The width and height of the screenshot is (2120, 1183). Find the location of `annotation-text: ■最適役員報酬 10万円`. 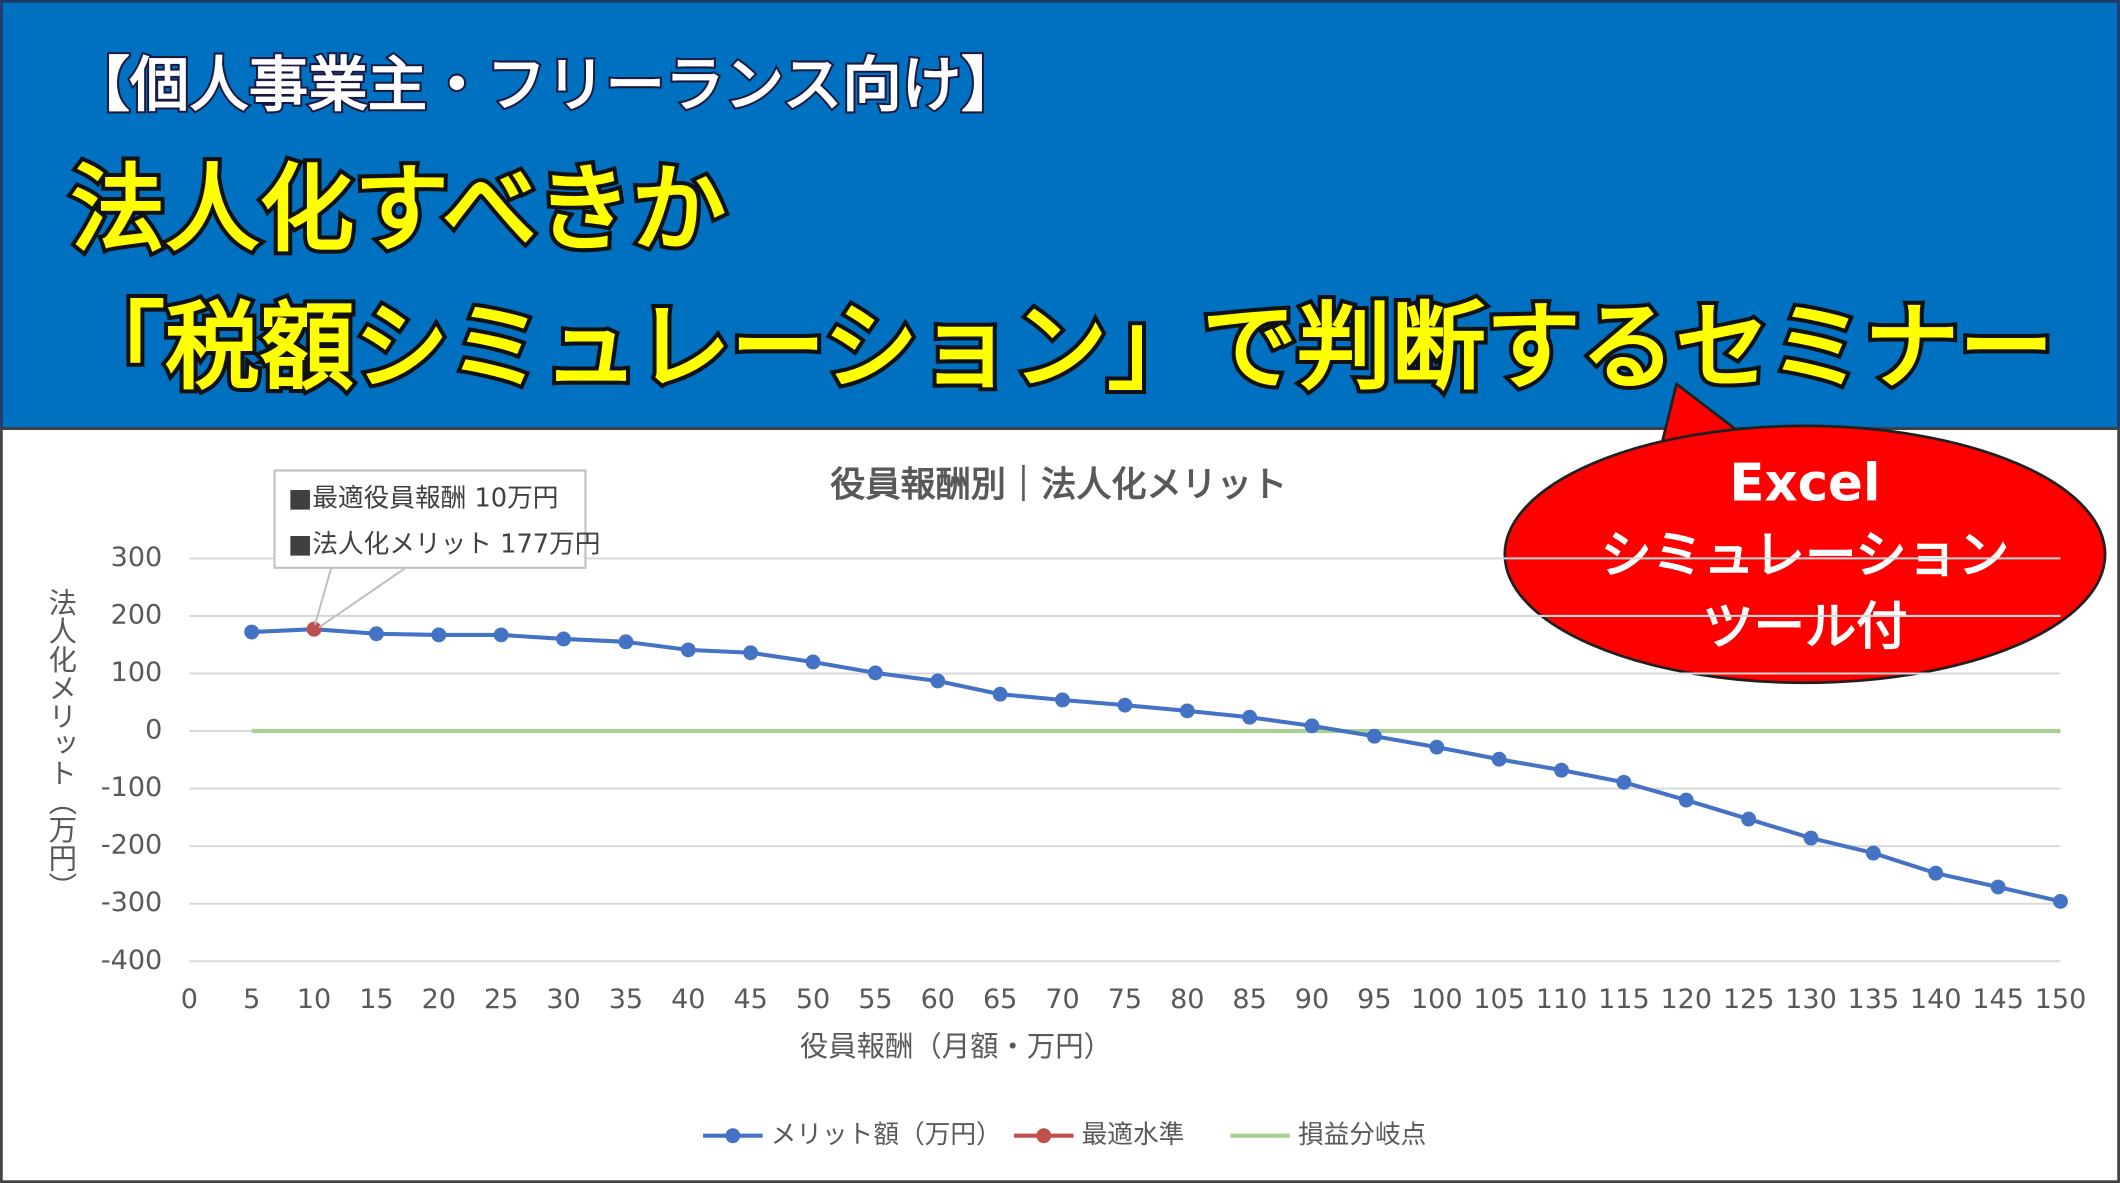

annotation-text: ■最適役員報酬 10万円 is located at coordinates (423, 498).